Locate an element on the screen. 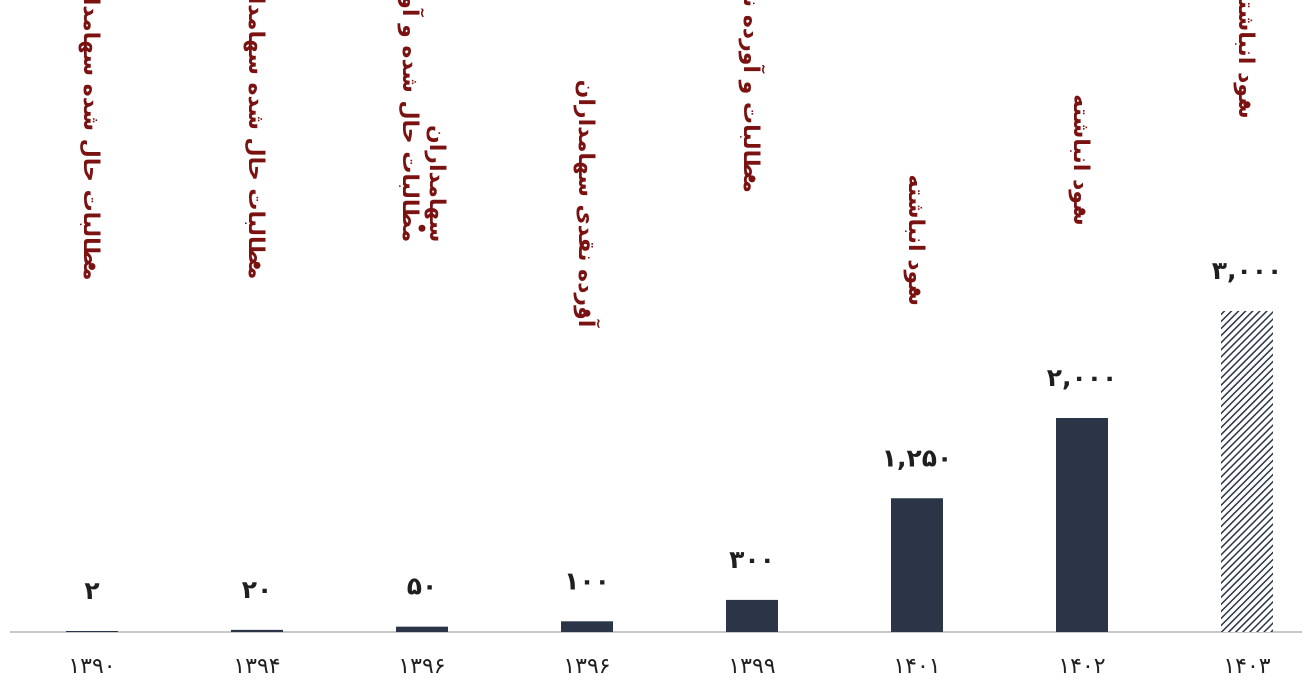 The width and height of the screenshot is (1311, 687). annotation-3: آورده نقدی سهامداران is located at coordinates (587, 204).